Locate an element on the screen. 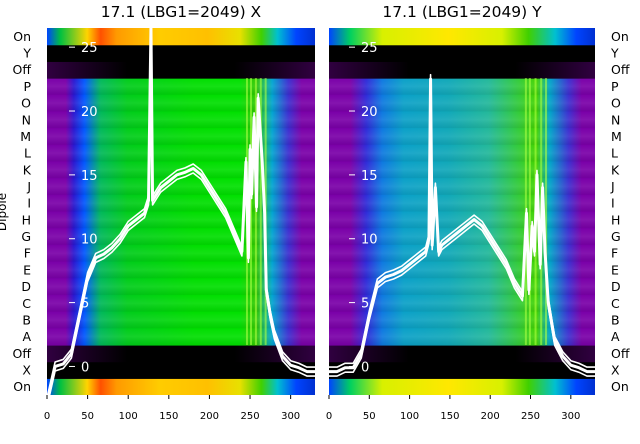 This screenshot has width=640, height=444. row-label-left: B is located at coordinates (26, 319).